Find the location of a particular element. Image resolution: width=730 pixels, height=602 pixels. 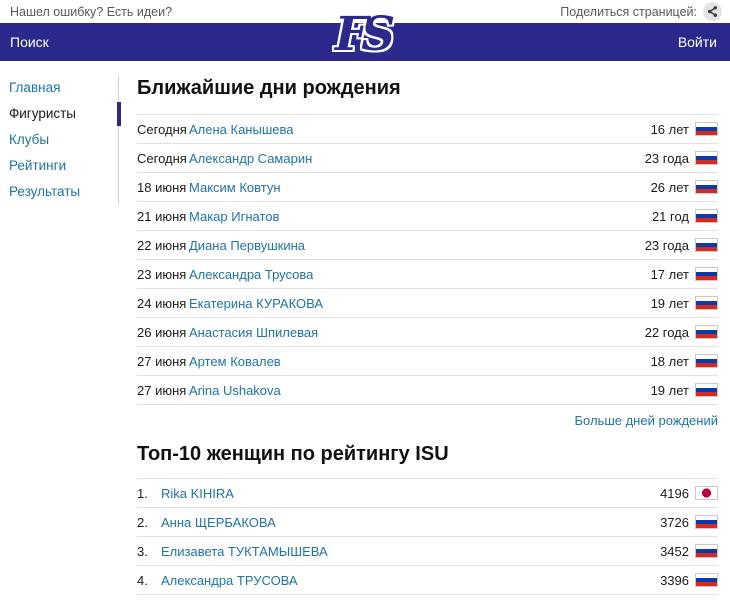

skater-name-link: Александра ТРУСОВА is located at coordinates (229, 580).